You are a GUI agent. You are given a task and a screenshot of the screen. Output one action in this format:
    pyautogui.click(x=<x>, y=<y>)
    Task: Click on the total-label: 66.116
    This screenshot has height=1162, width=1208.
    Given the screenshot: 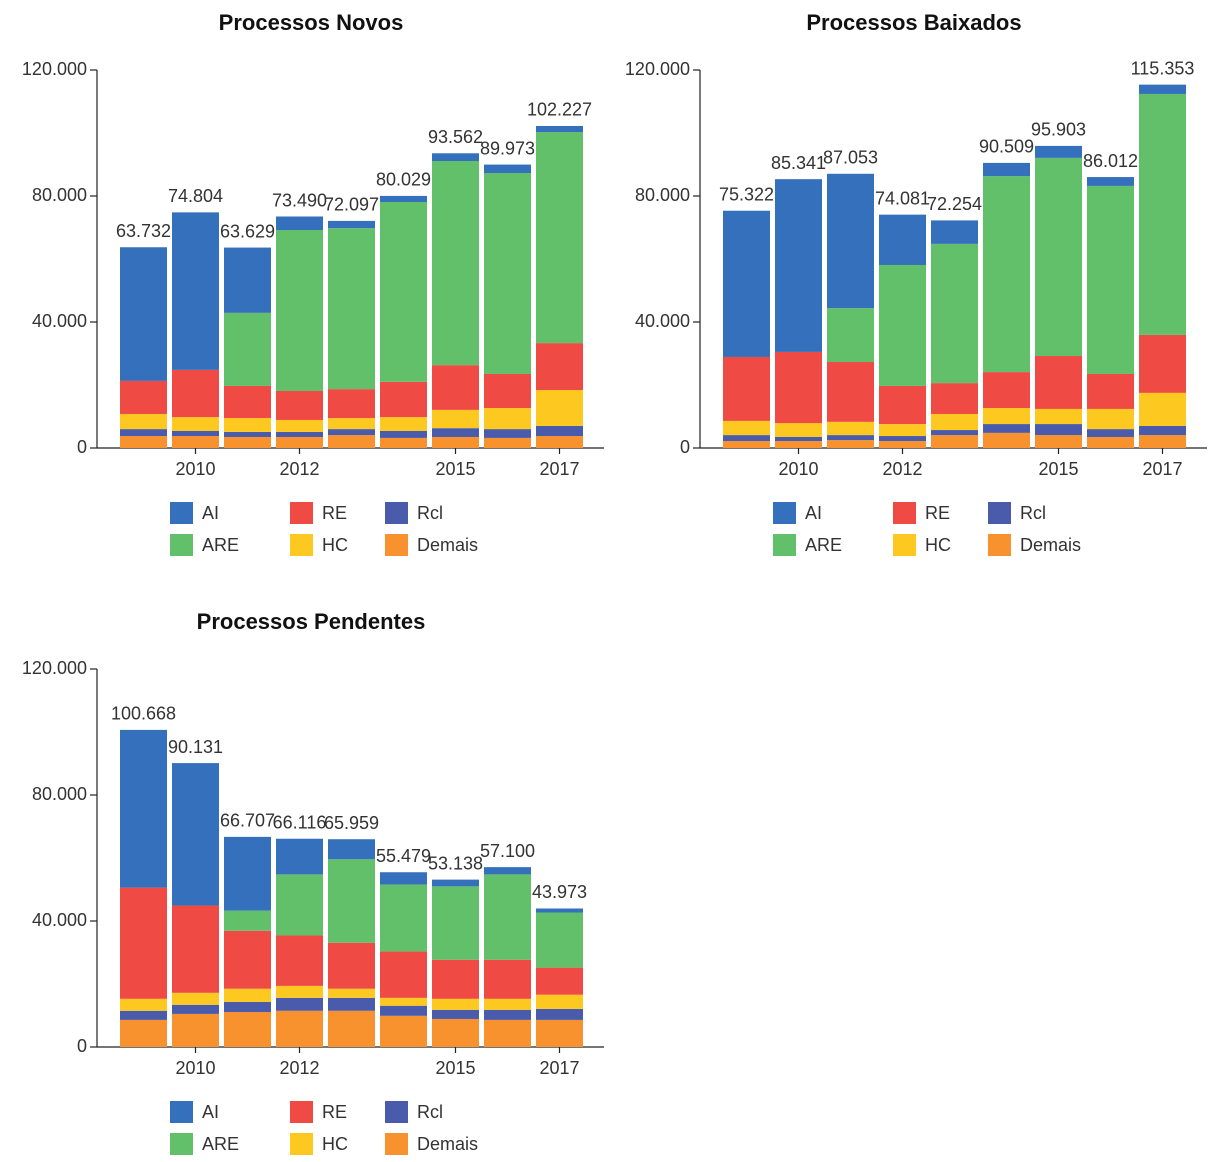 What is the action you would take?
    pyautogui.click(x=300, y=822)
    